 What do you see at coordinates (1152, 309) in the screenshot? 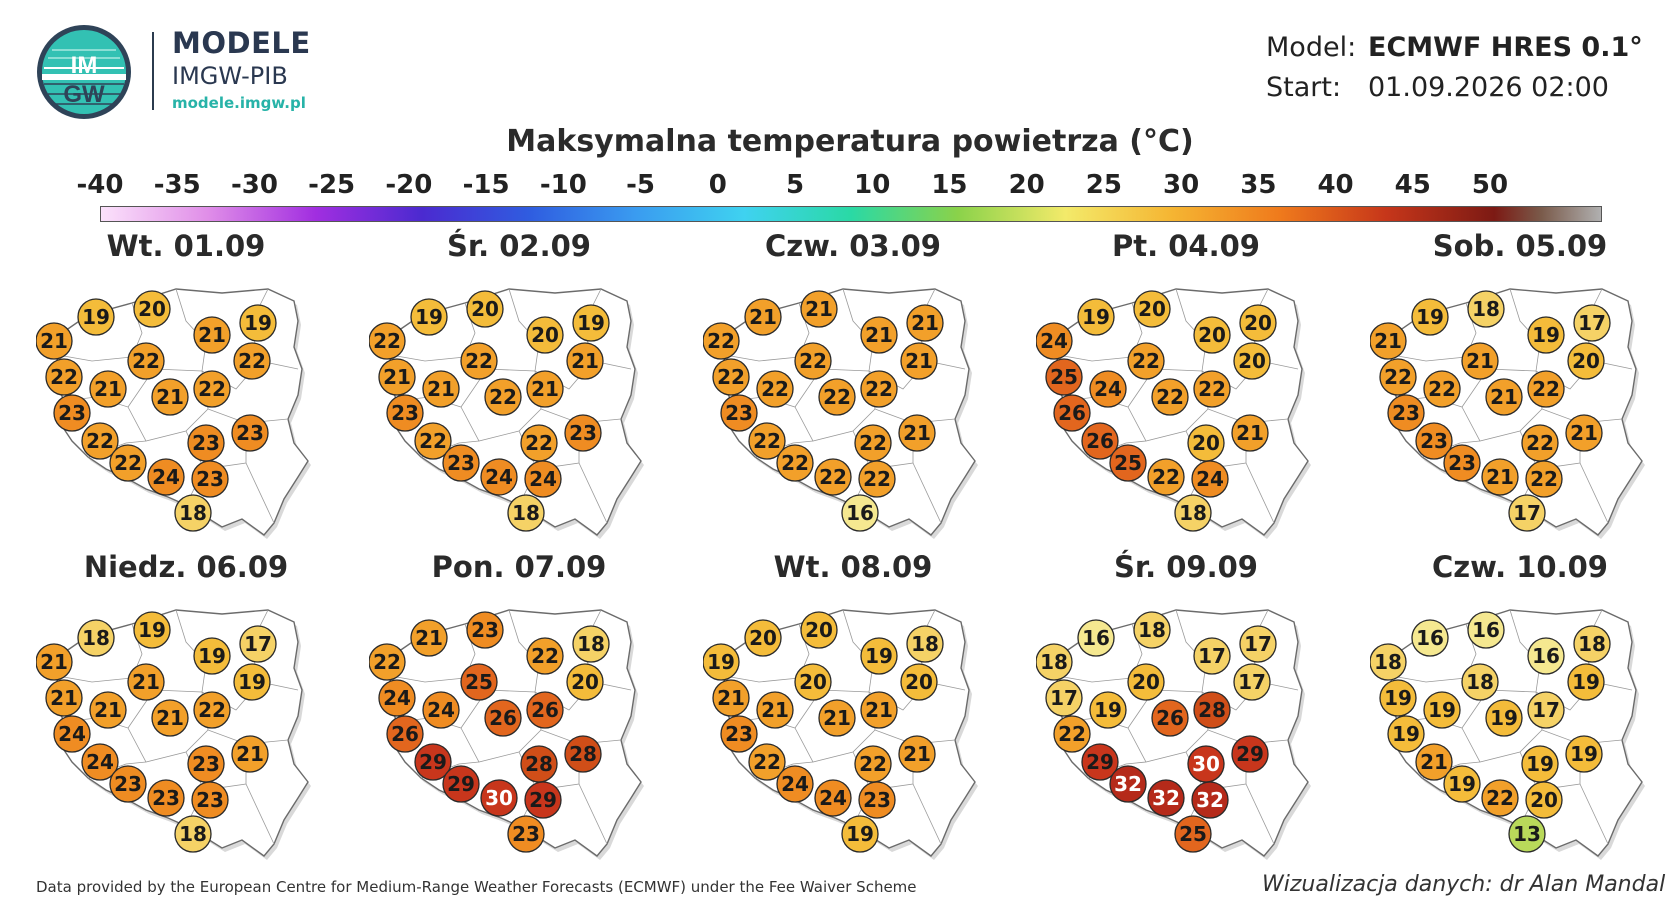
I see `temperature-value: 20` at bounding box center [1152, 309].